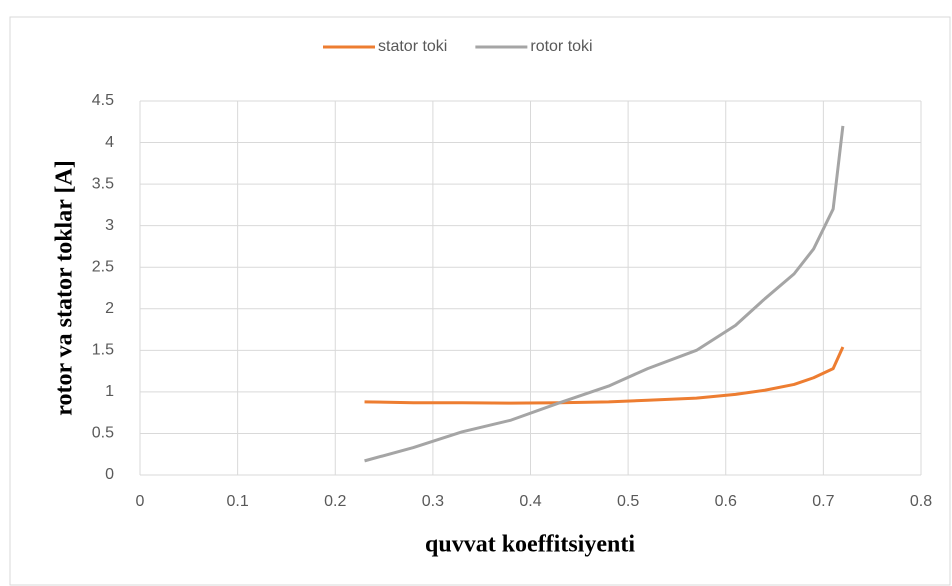  What do you see at coordinates (628, 501) in the screenshot?
I see `x-tick-label: 0.5` at bounding box center [628, 501].